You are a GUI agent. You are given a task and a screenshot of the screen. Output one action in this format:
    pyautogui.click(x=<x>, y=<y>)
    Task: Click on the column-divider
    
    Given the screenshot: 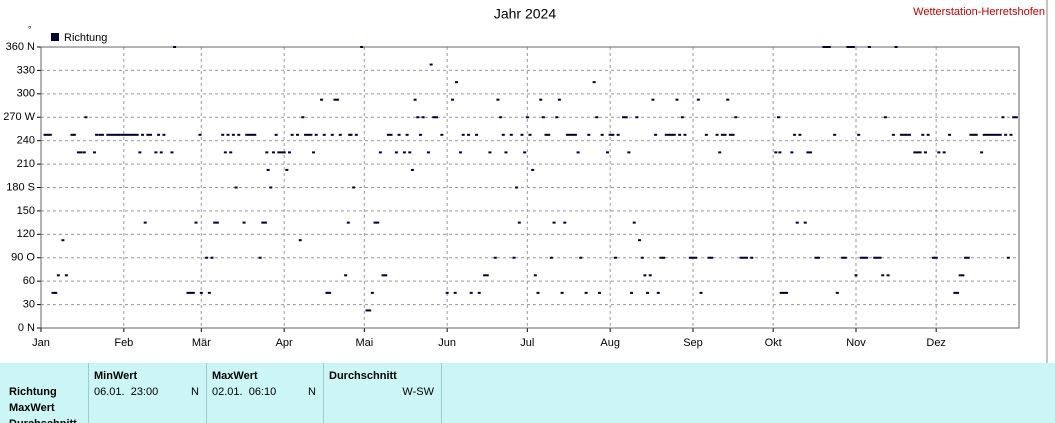 What is the action you would take?
    pyautogui.click(x=441, y=393)
    